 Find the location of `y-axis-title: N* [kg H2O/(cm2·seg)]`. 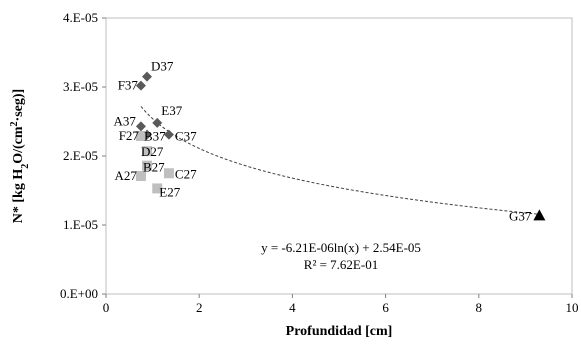

y-axis-title: N* [kg H2O/(cm2·seg)] is located at coordinates (20, 156).